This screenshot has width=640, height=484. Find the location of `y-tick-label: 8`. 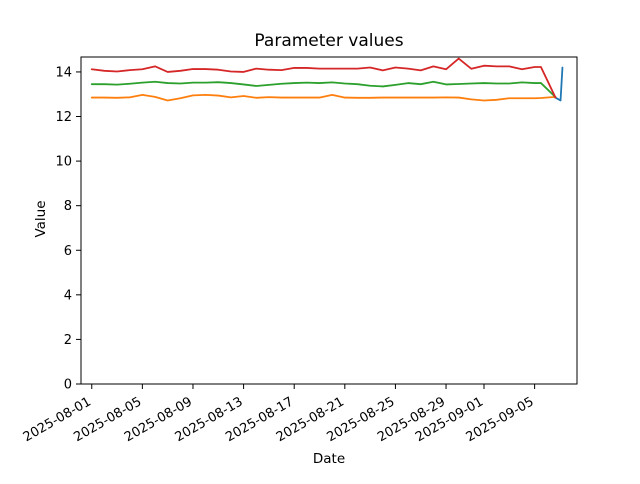

y-tick-label: 8 is located at coordinates (68, 206).